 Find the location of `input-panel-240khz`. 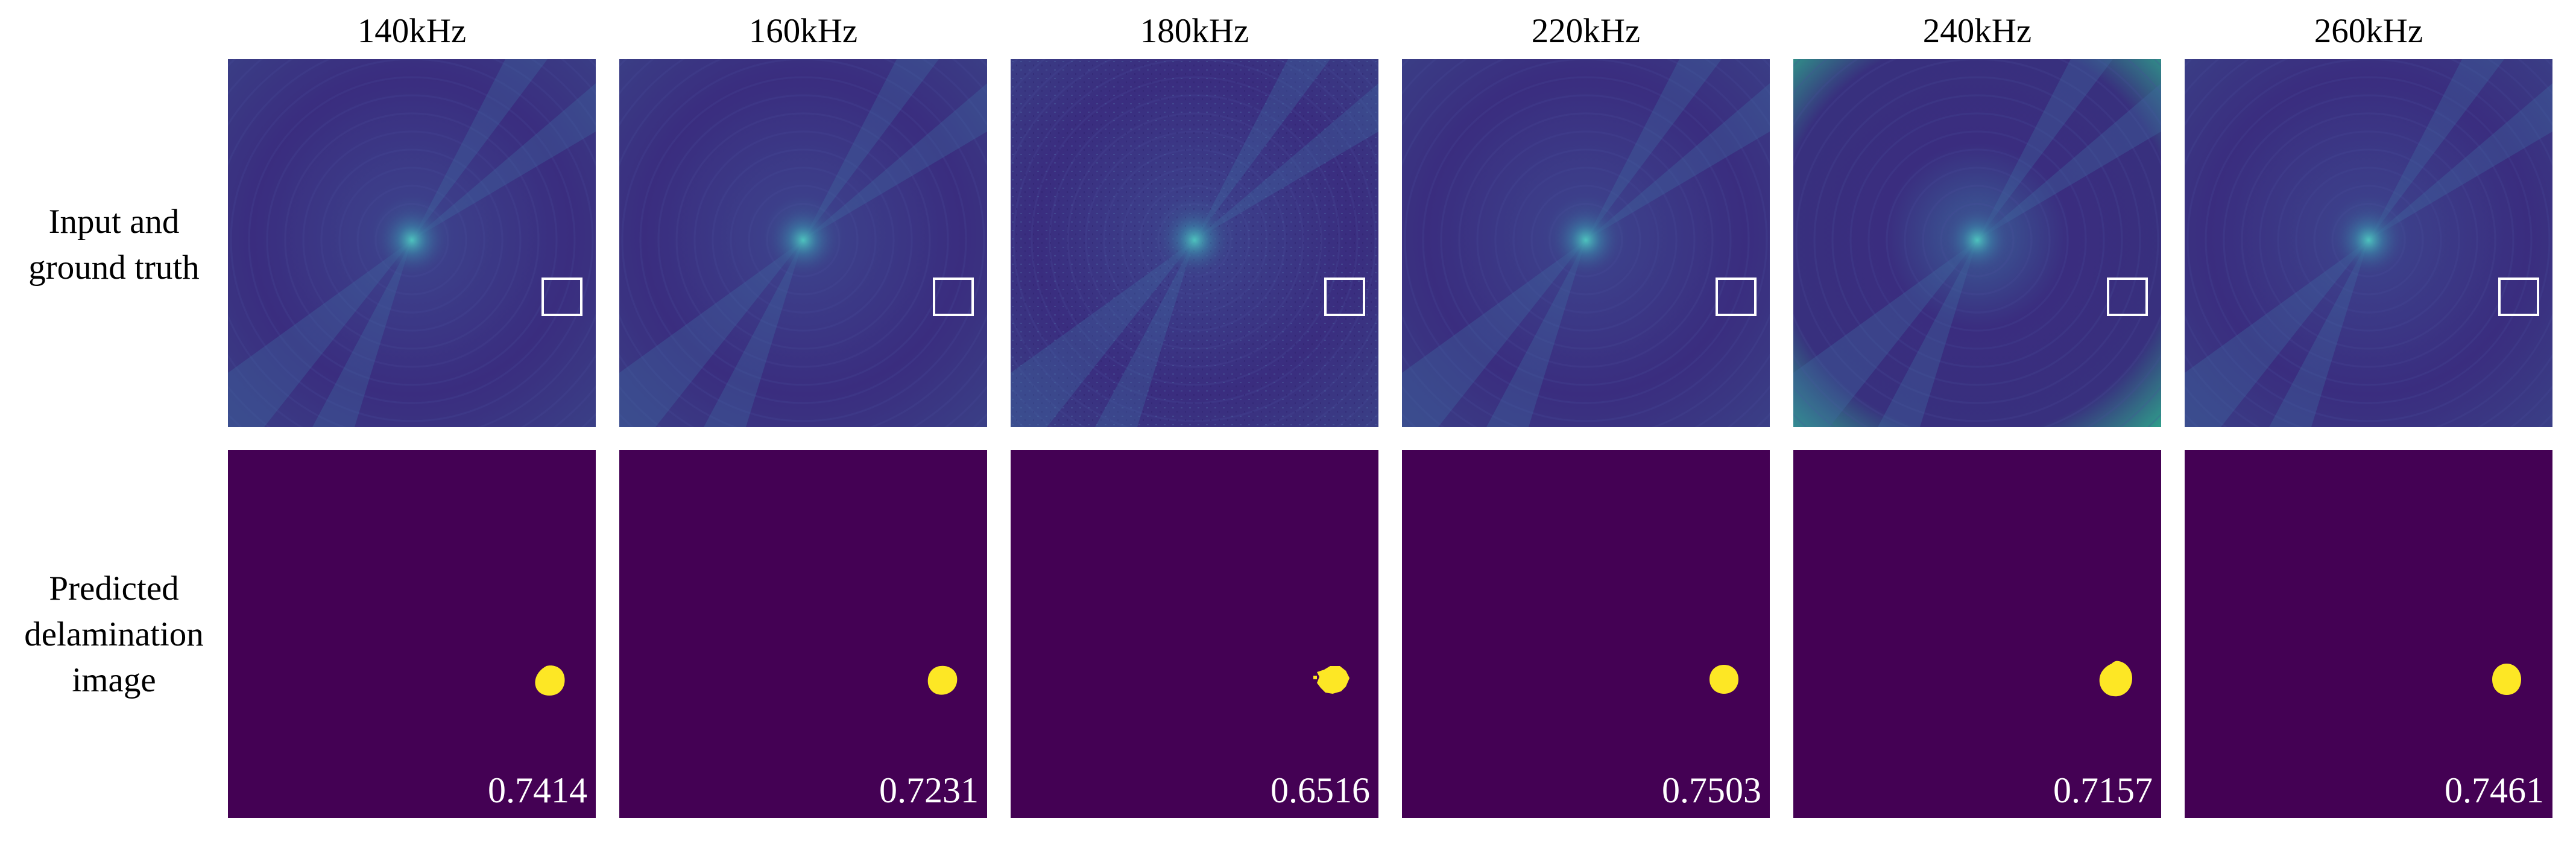

input-panel-240khz is located at coordinates (1977, 243).